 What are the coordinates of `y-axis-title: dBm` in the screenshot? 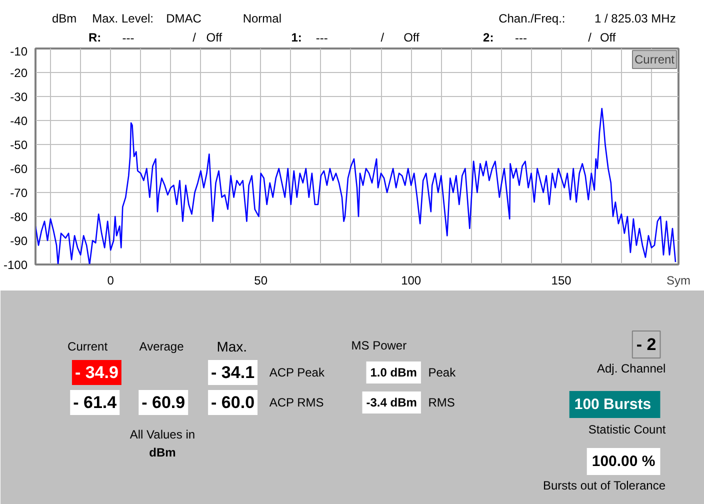 It's located at (64, 19).